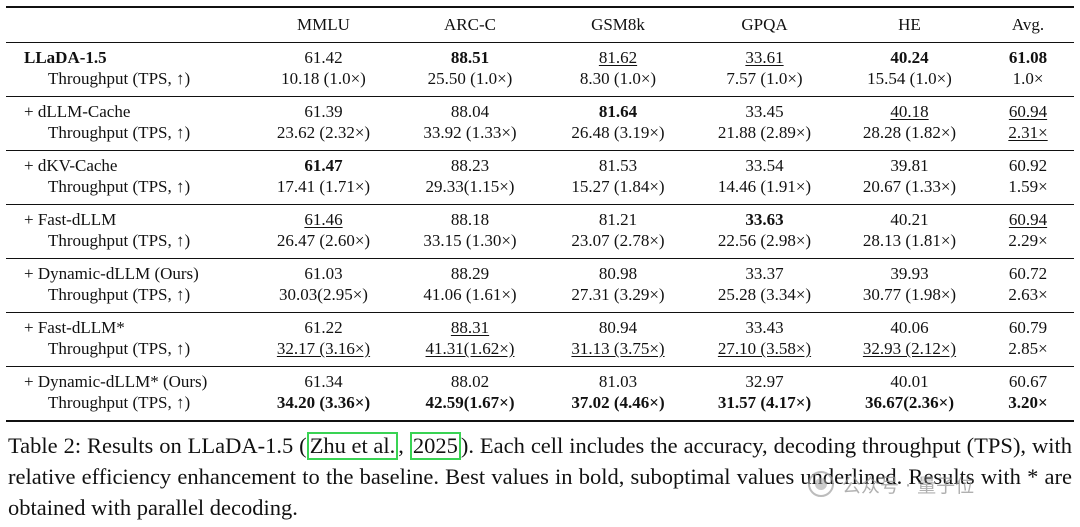 The image size is (1080, 527). I want to click on throughput-value: 7.57 (1.0×), so click(764, 78).